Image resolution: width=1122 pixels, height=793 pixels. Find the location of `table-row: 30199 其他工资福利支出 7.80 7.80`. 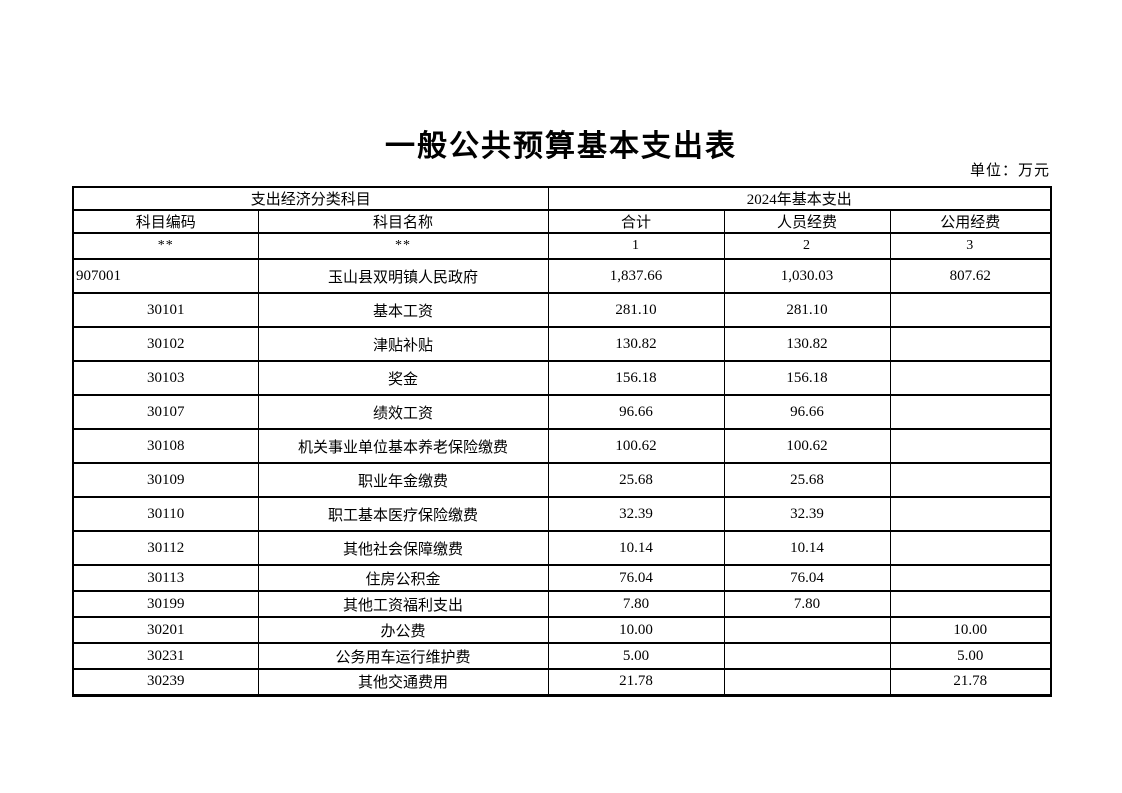

table-row: 30199 其他工资福利支出 7.80 7.80 is located at coordinates (562, 604).